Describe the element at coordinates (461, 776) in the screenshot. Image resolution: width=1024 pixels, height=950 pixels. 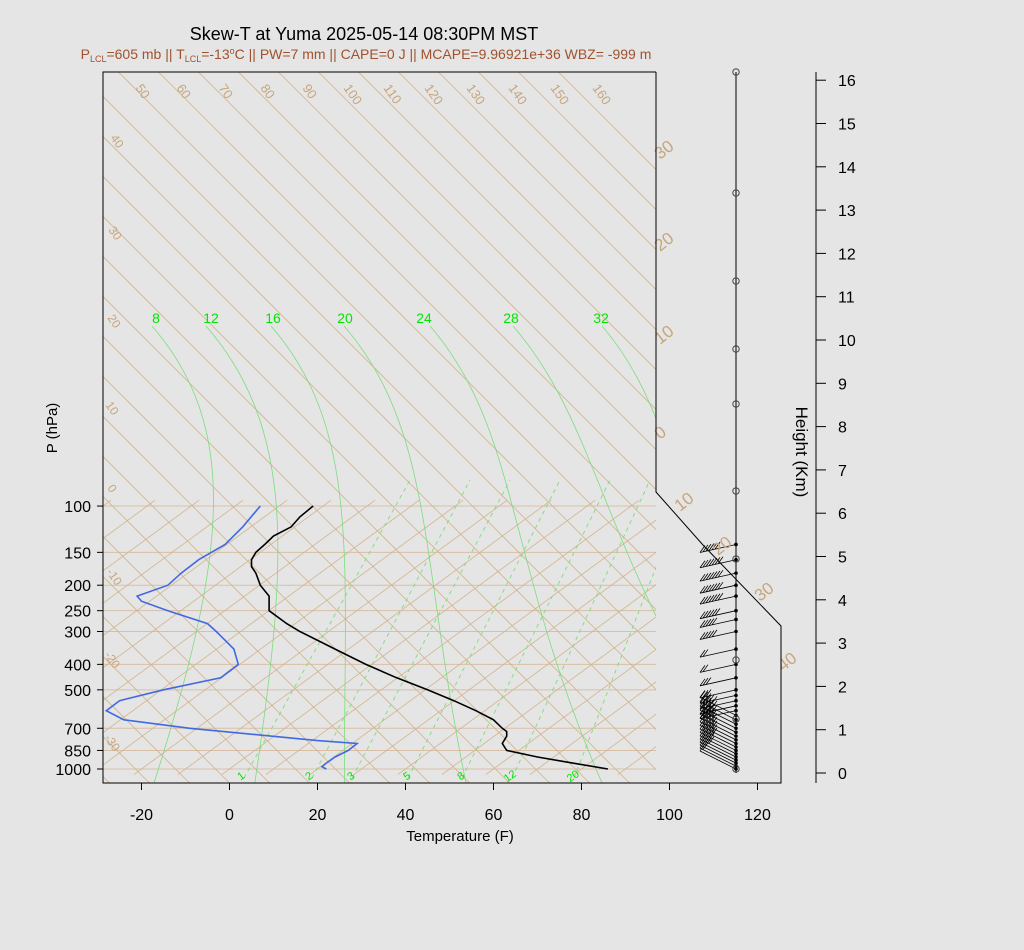
I see `mixing-ratio-label: 8` at that location.